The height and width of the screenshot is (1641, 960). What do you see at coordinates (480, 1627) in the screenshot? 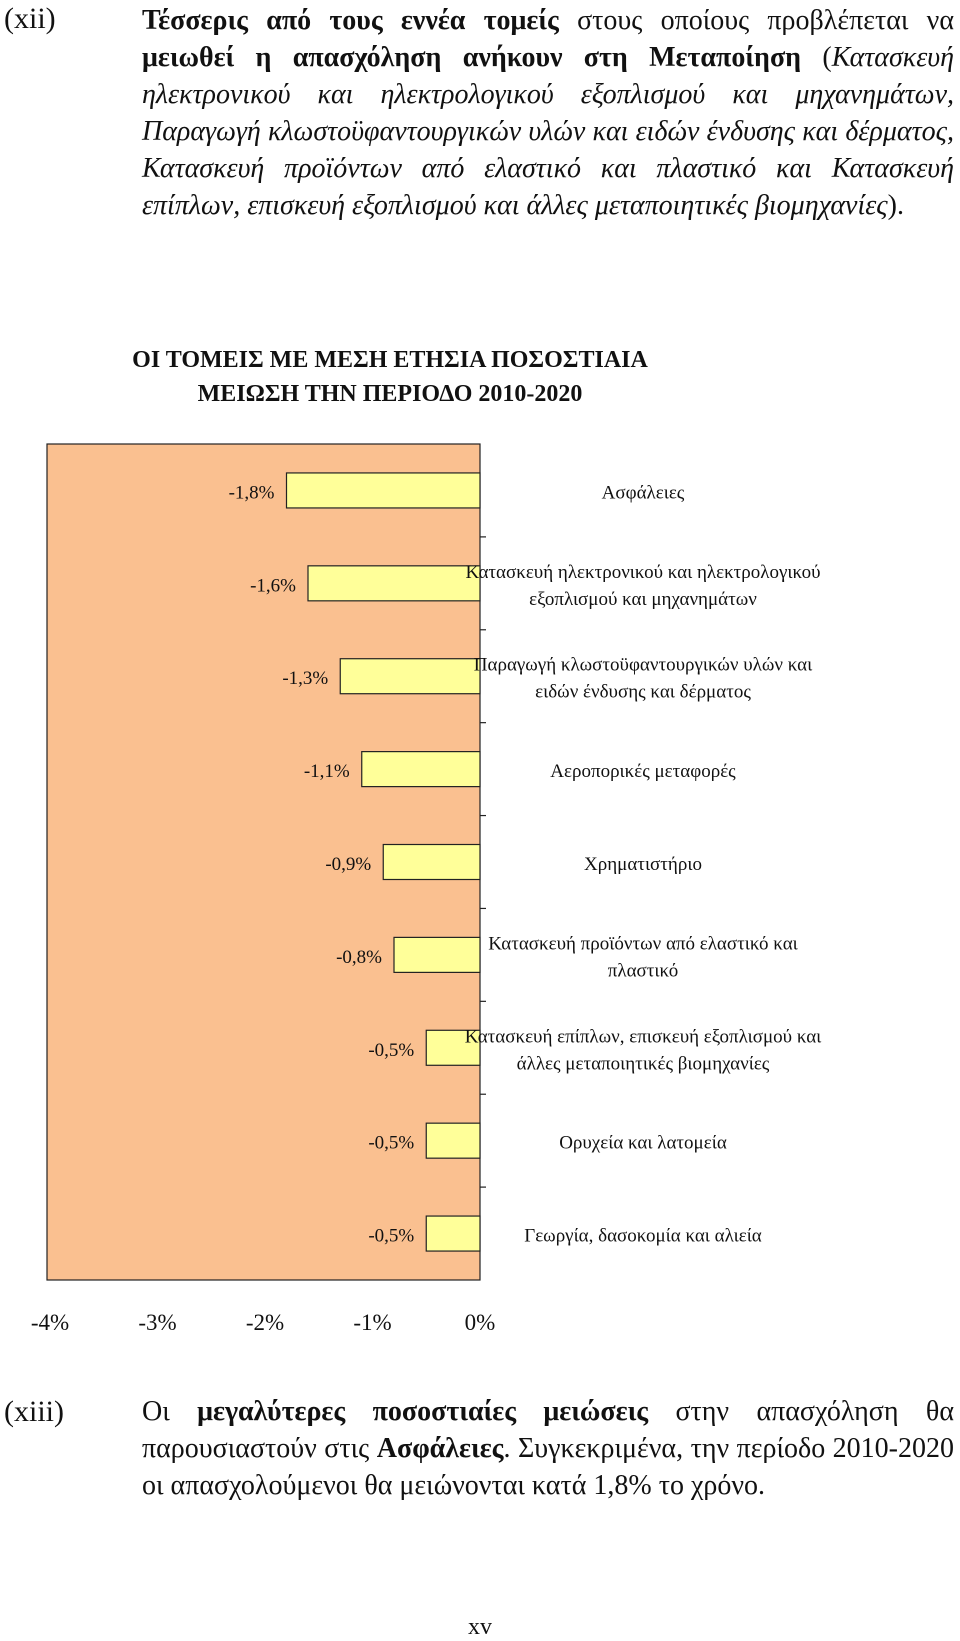
I see `page-number: xv` at bounding box center [480, 1627].